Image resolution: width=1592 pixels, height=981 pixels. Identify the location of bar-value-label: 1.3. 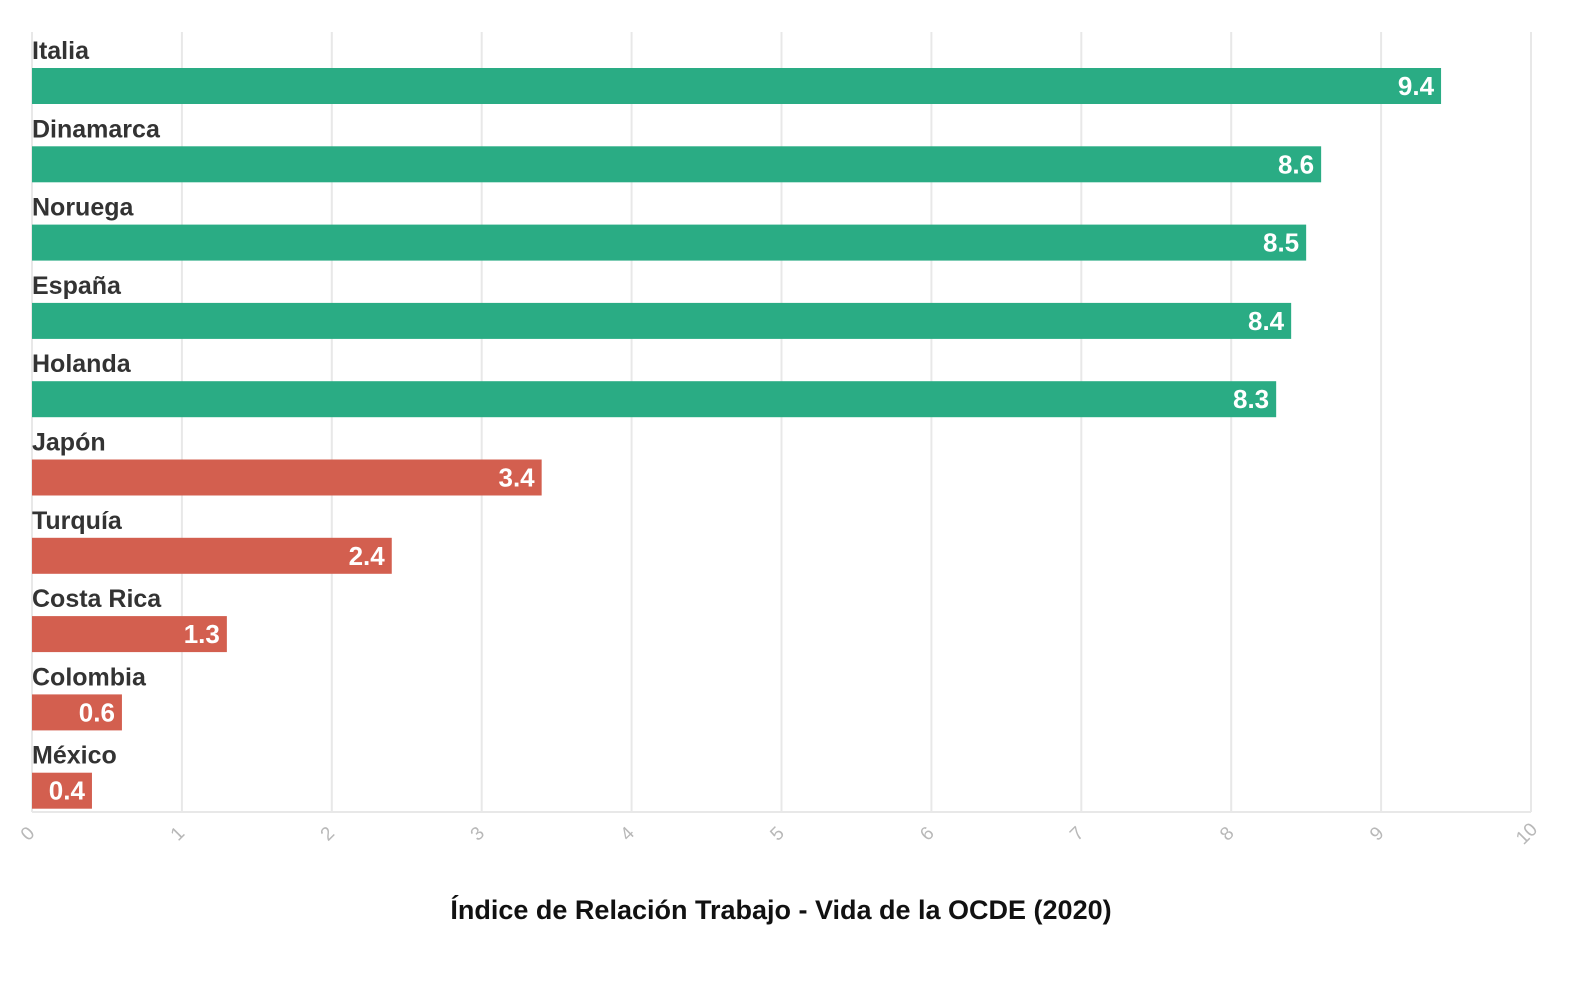
(202, 634).